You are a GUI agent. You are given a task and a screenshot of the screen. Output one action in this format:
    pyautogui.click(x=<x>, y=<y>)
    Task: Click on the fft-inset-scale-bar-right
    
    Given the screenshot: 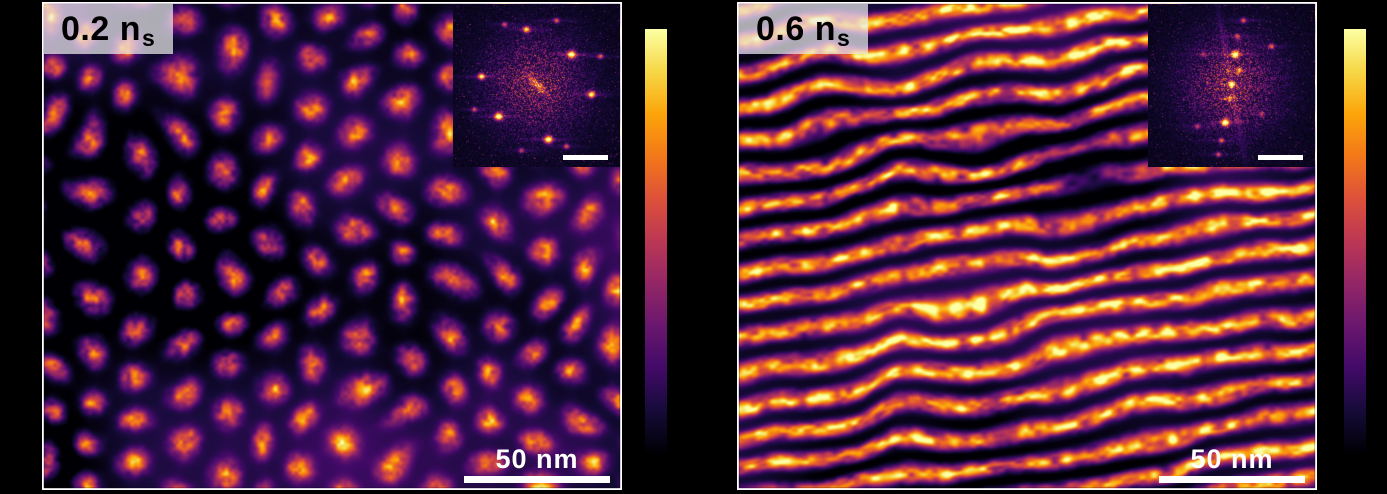 What is the action you would take?
    pyautogui.click(x=1280, y=157)
    